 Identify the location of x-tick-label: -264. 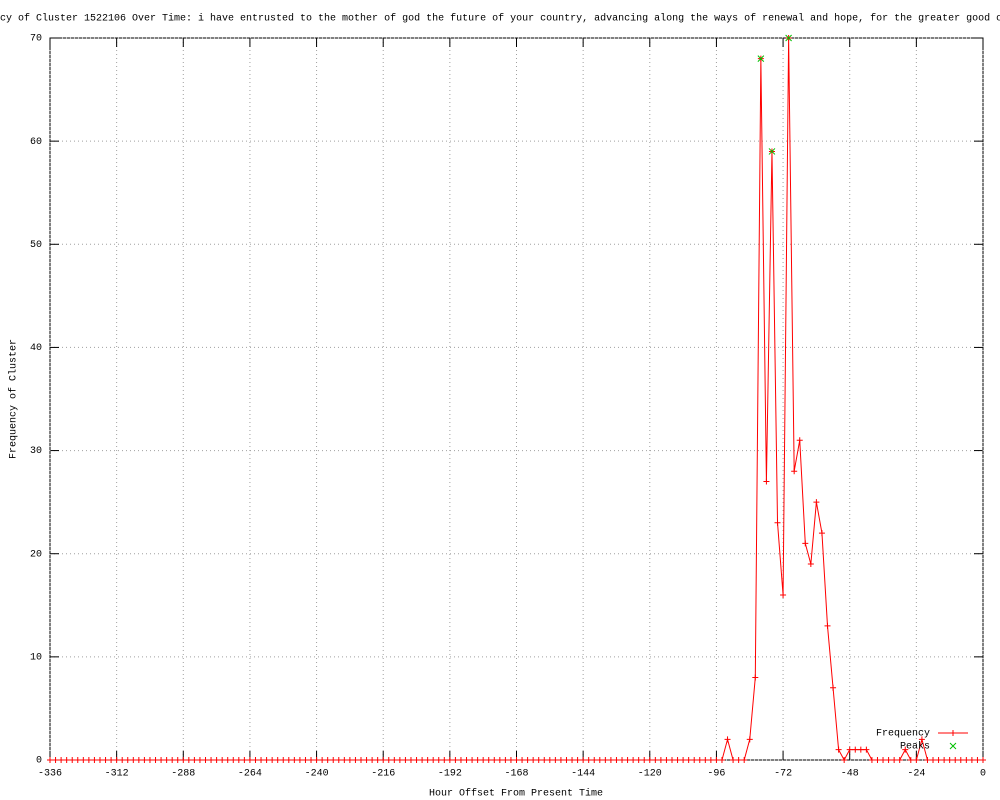
(250, 774).